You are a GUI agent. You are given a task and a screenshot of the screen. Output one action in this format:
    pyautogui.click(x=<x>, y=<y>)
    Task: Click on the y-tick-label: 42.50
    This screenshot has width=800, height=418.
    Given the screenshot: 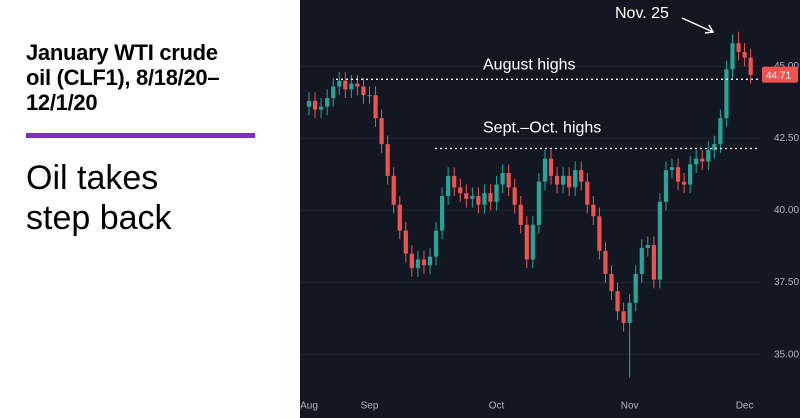 What is the action you would take?
    pyautogui.click(x=786, y=138)
    